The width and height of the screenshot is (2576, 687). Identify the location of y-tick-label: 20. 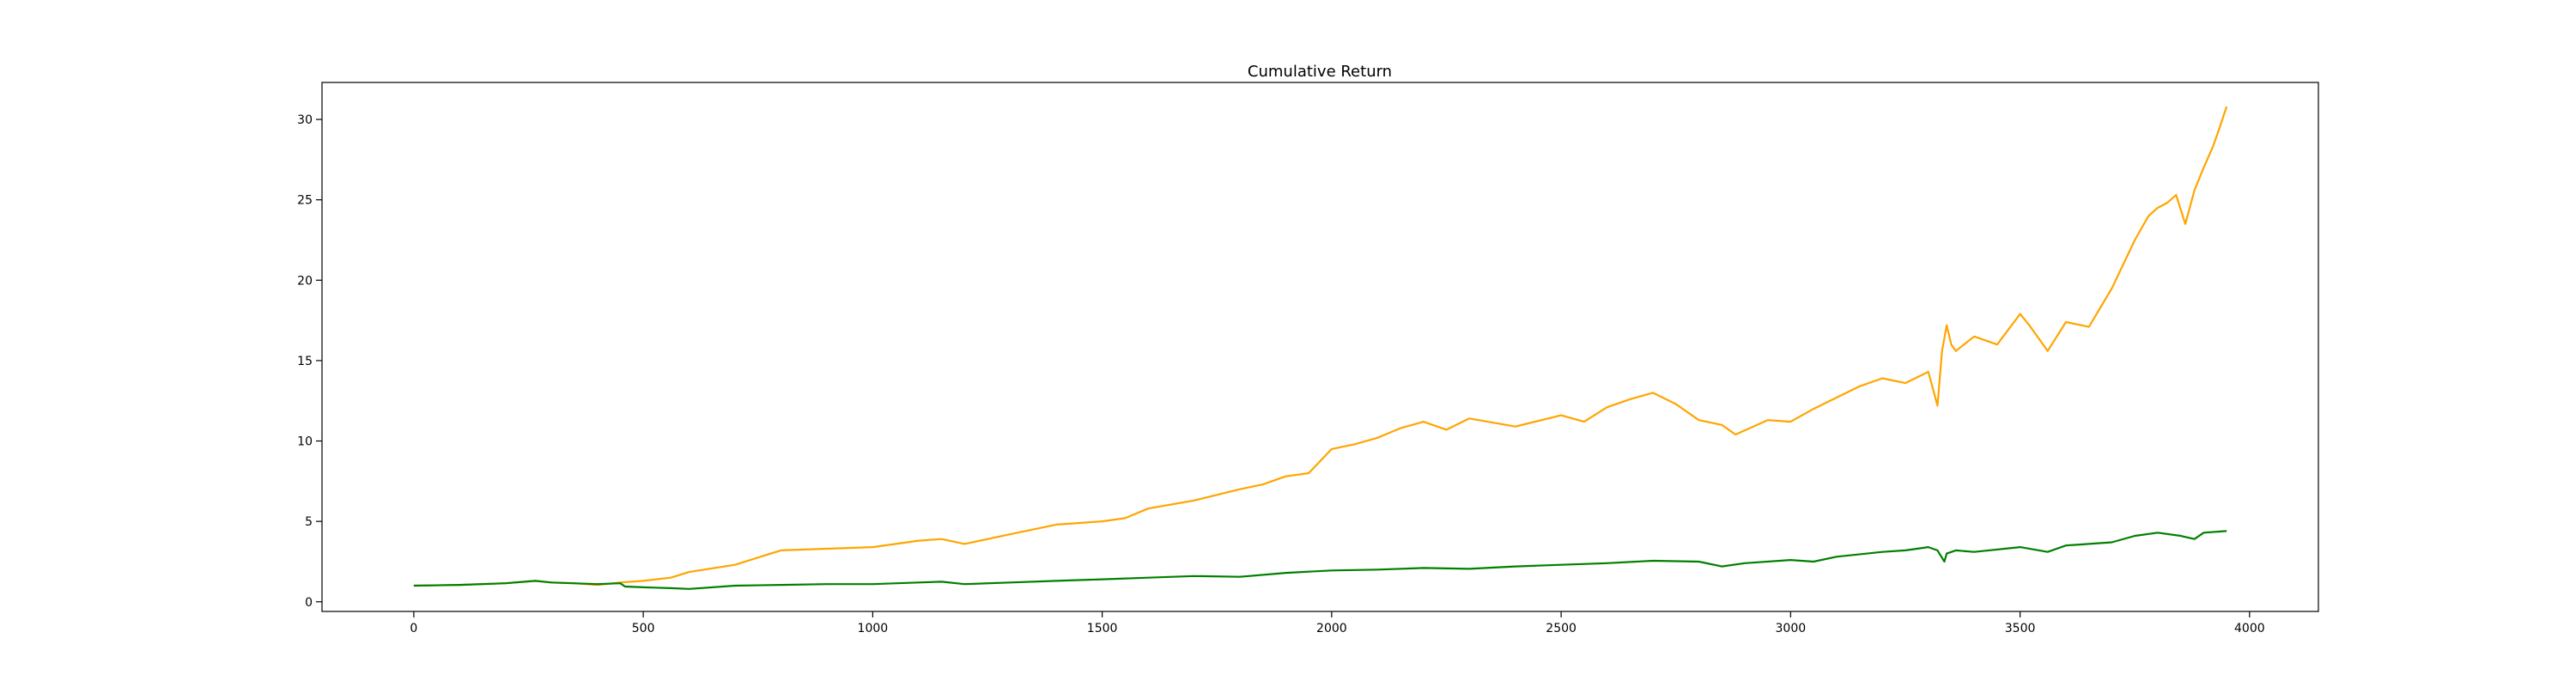
(305, 281).